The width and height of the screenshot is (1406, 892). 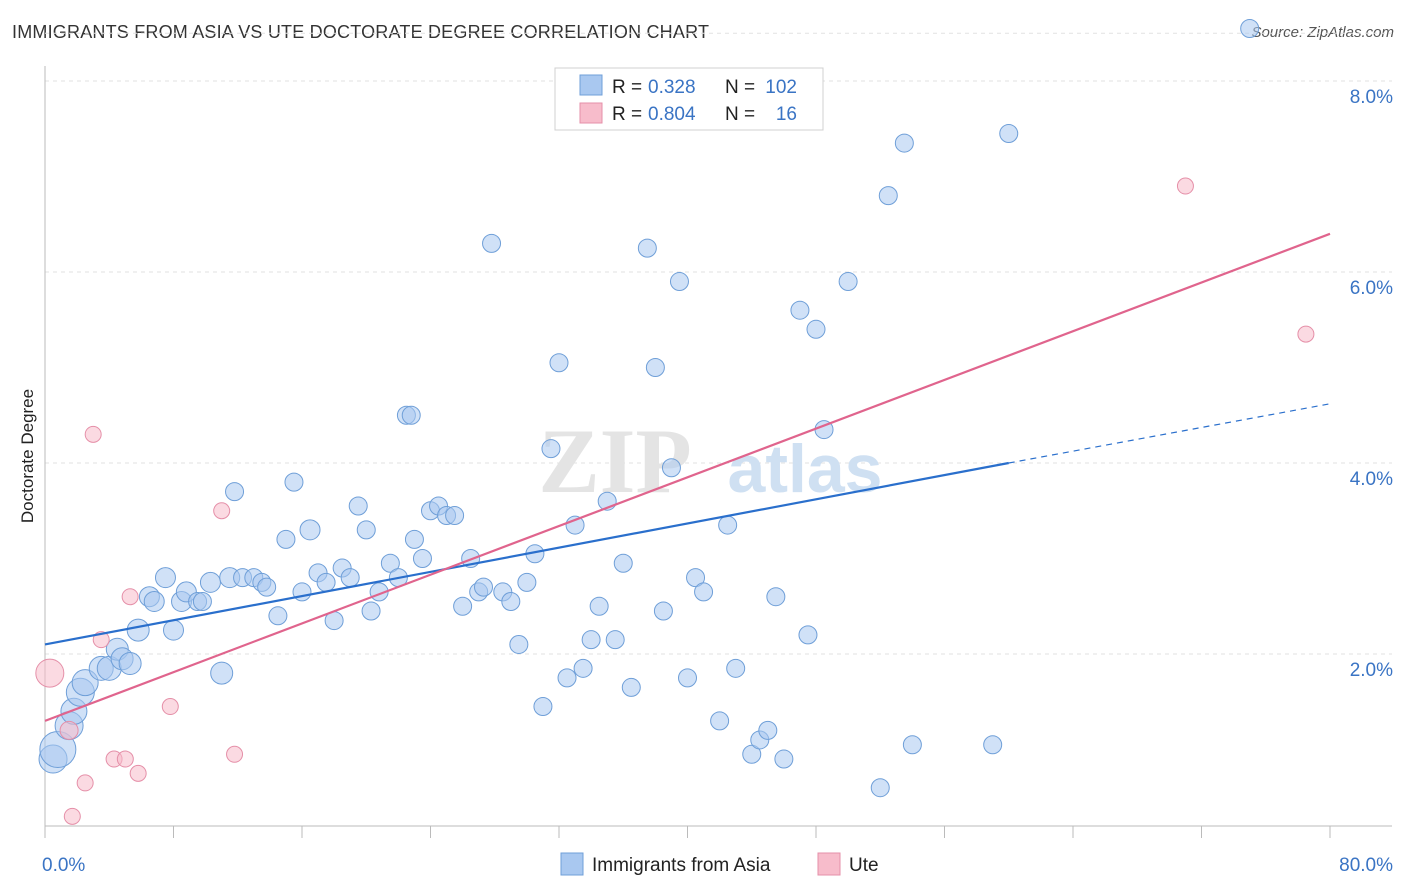 I want to click on legend-r-label-asia: R =, so click(x=627, y=87).